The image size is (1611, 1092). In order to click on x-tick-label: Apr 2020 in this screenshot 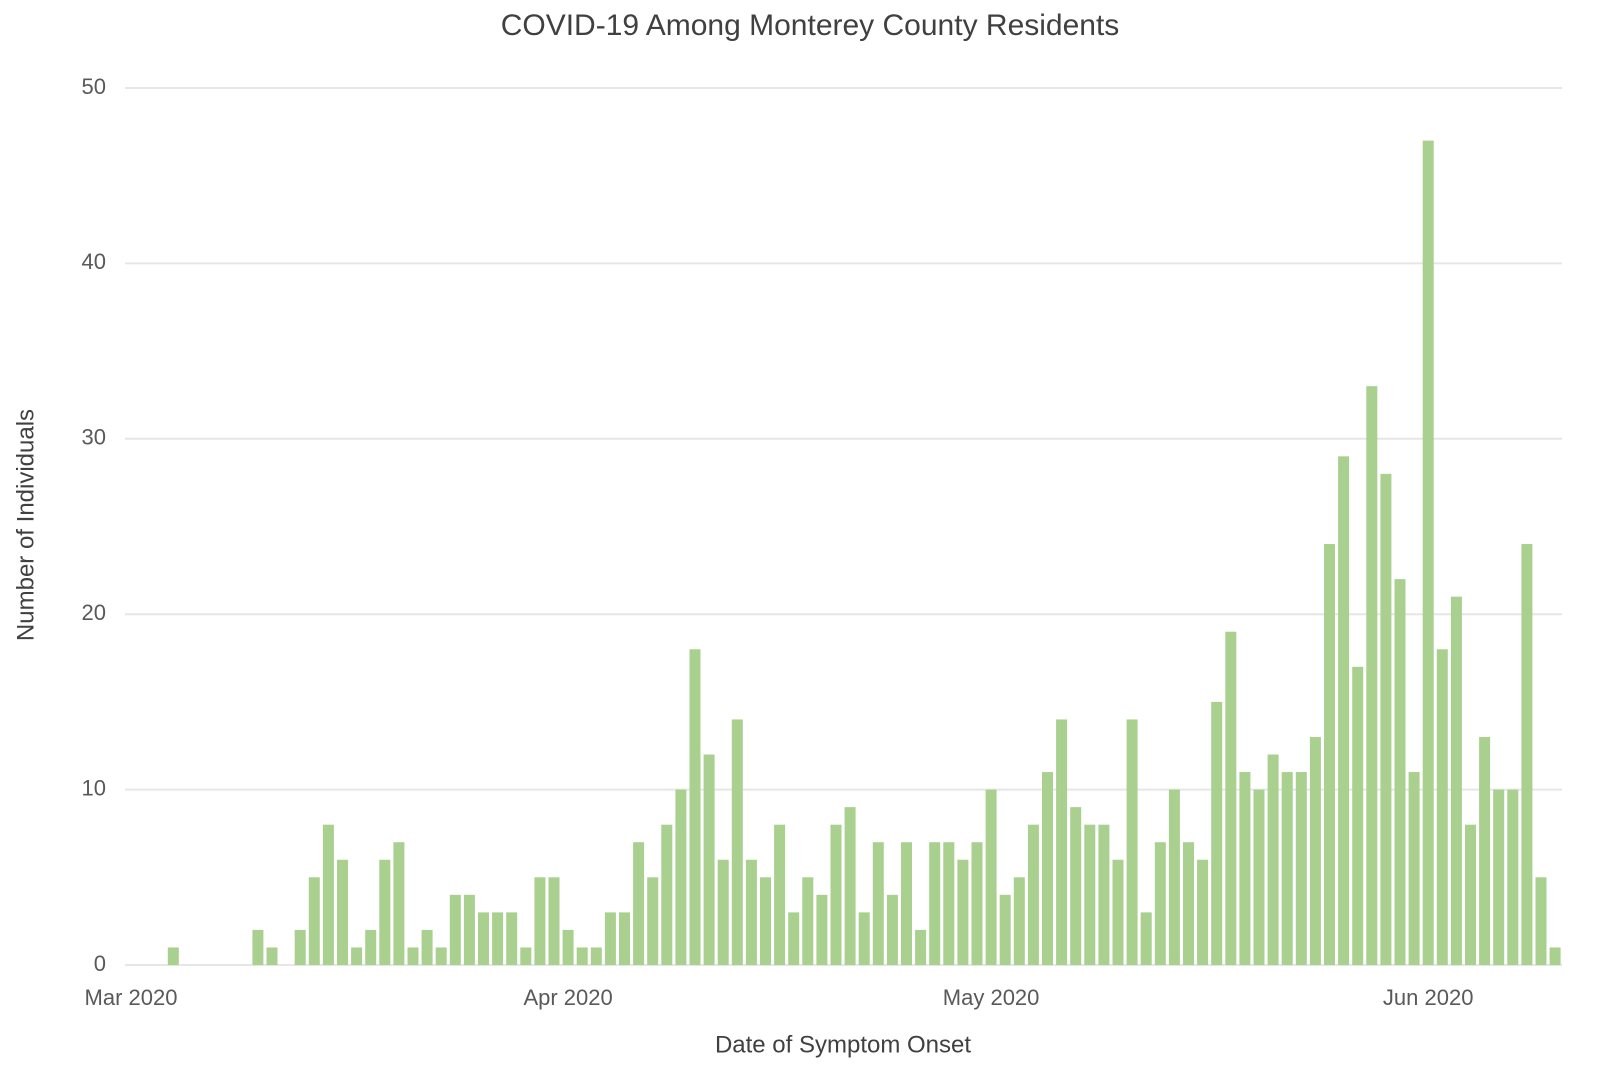, I will do `click(567, 997)`.